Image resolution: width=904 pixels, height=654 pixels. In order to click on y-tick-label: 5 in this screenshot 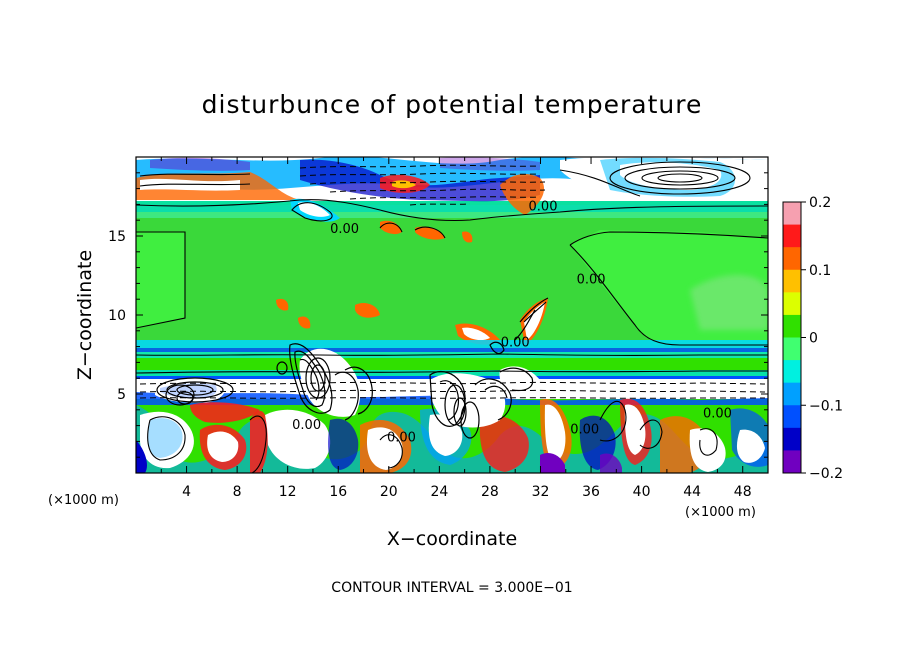, I will do `click(121, 395)`.